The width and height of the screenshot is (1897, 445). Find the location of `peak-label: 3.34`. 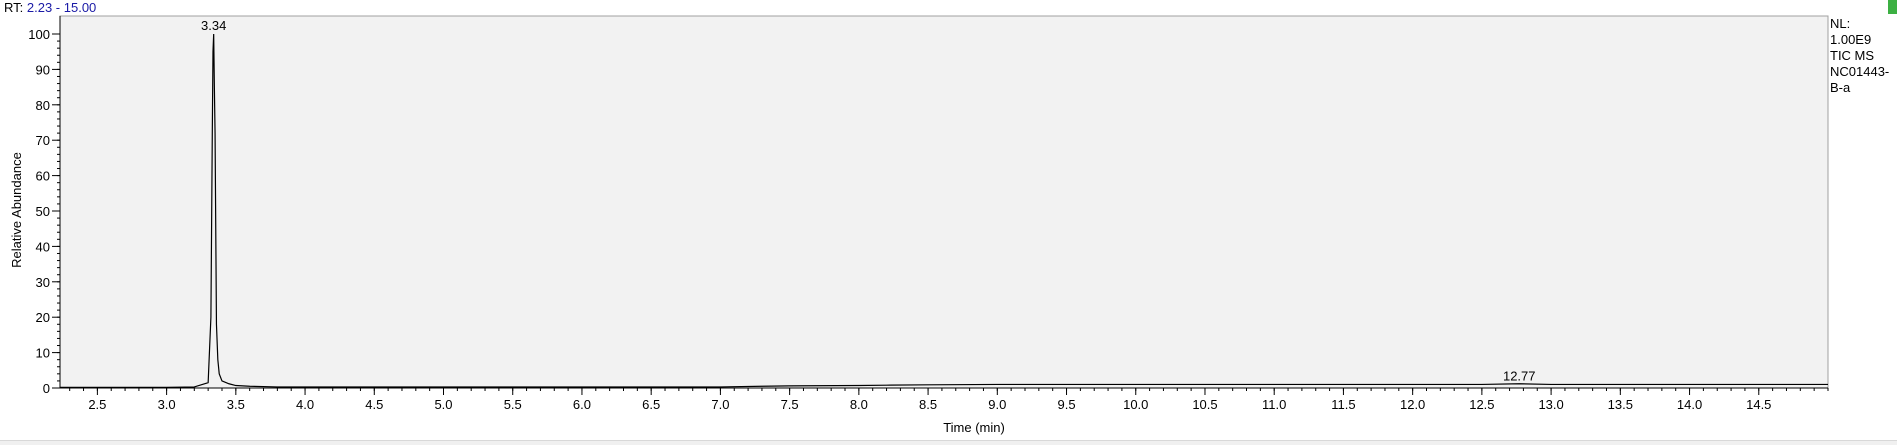

peak-label: 3.34 is located at coordinates (213, 25).